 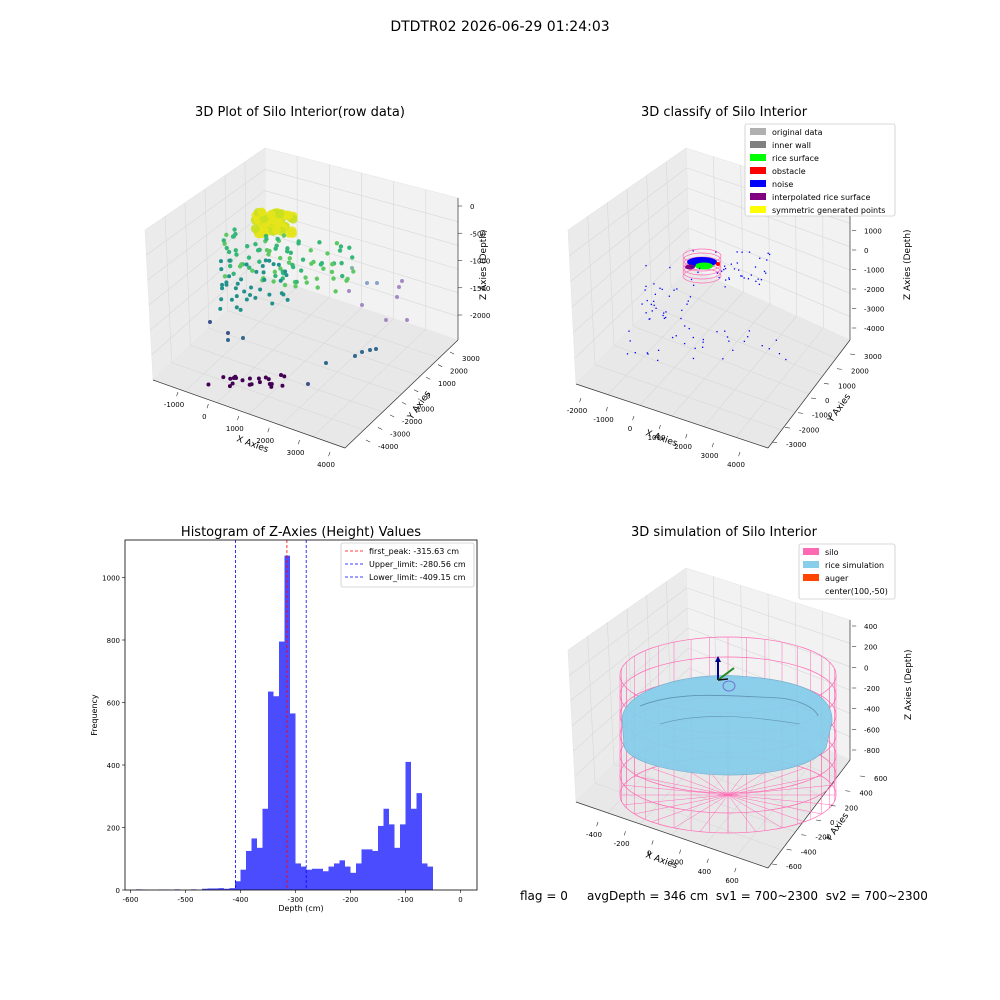 What do you see at coordinates (94, 715) in the screenshot?
I see `histogram-y-axis-label: Frequency` at bounding box center [94, 715].